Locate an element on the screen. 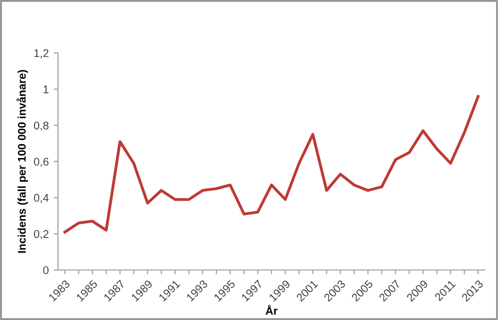 This screenshot has width=499, height=320. x-axis-title: År is located at coordinates (272, 309).